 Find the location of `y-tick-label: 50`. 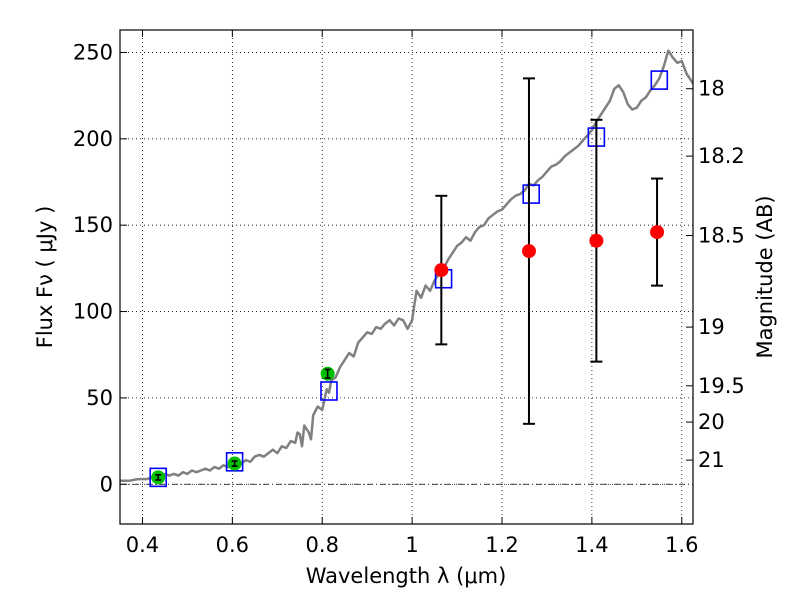

y-tick-label: 50 is located at coordinates (99, 398).